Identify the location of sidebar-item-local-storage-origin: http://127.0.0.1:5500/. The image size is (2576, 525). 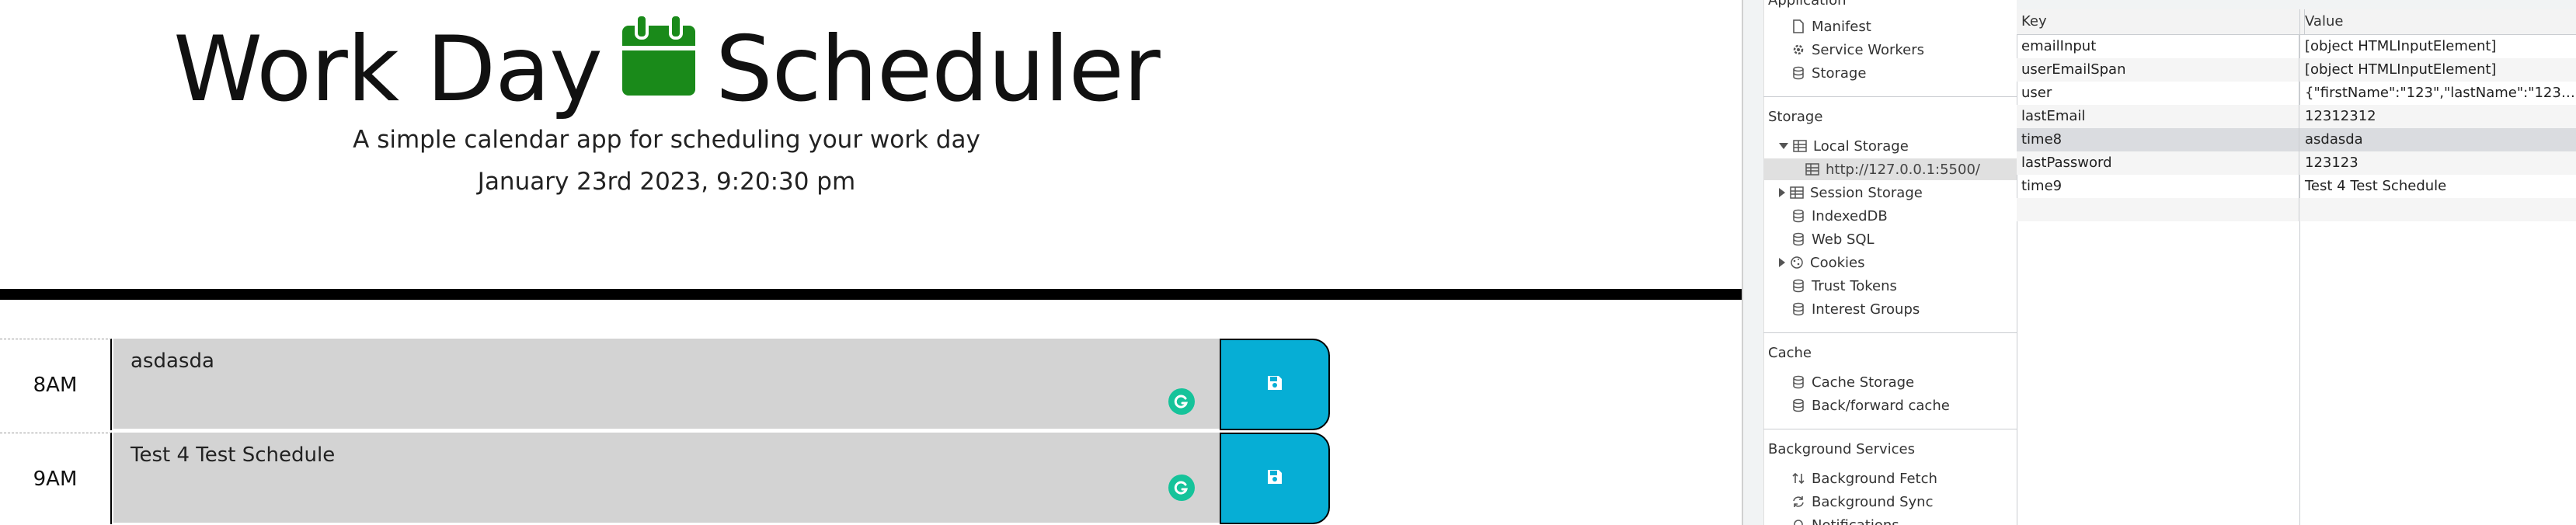
(1890, 169).